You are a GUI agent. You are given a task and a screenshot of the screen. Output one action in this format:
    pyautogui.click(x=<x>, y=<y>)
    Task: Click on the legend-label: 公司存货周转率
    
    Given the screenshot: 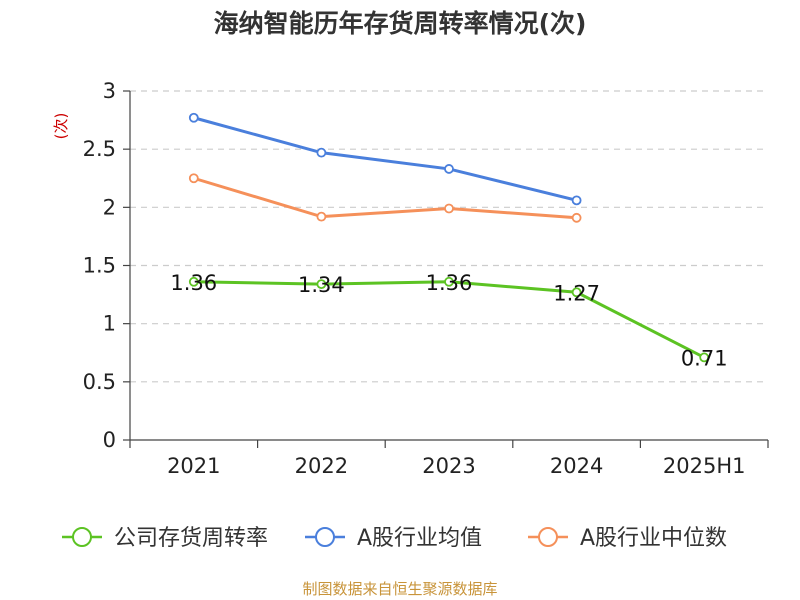 What is the action you would take?
    pyautogui.click(x=191, y=538)
    